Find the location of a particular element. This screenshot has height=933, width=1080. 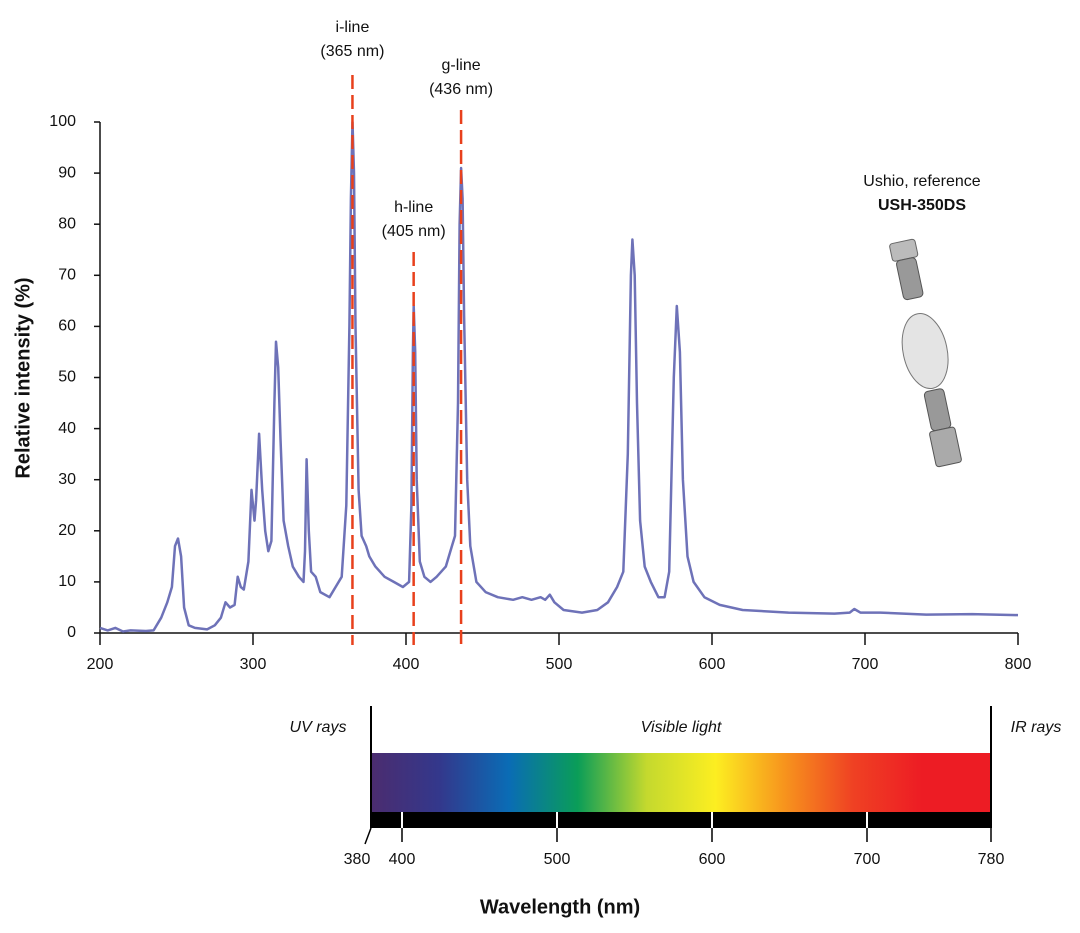

y-tick-label: 0 is located at coordinates (71, 632).